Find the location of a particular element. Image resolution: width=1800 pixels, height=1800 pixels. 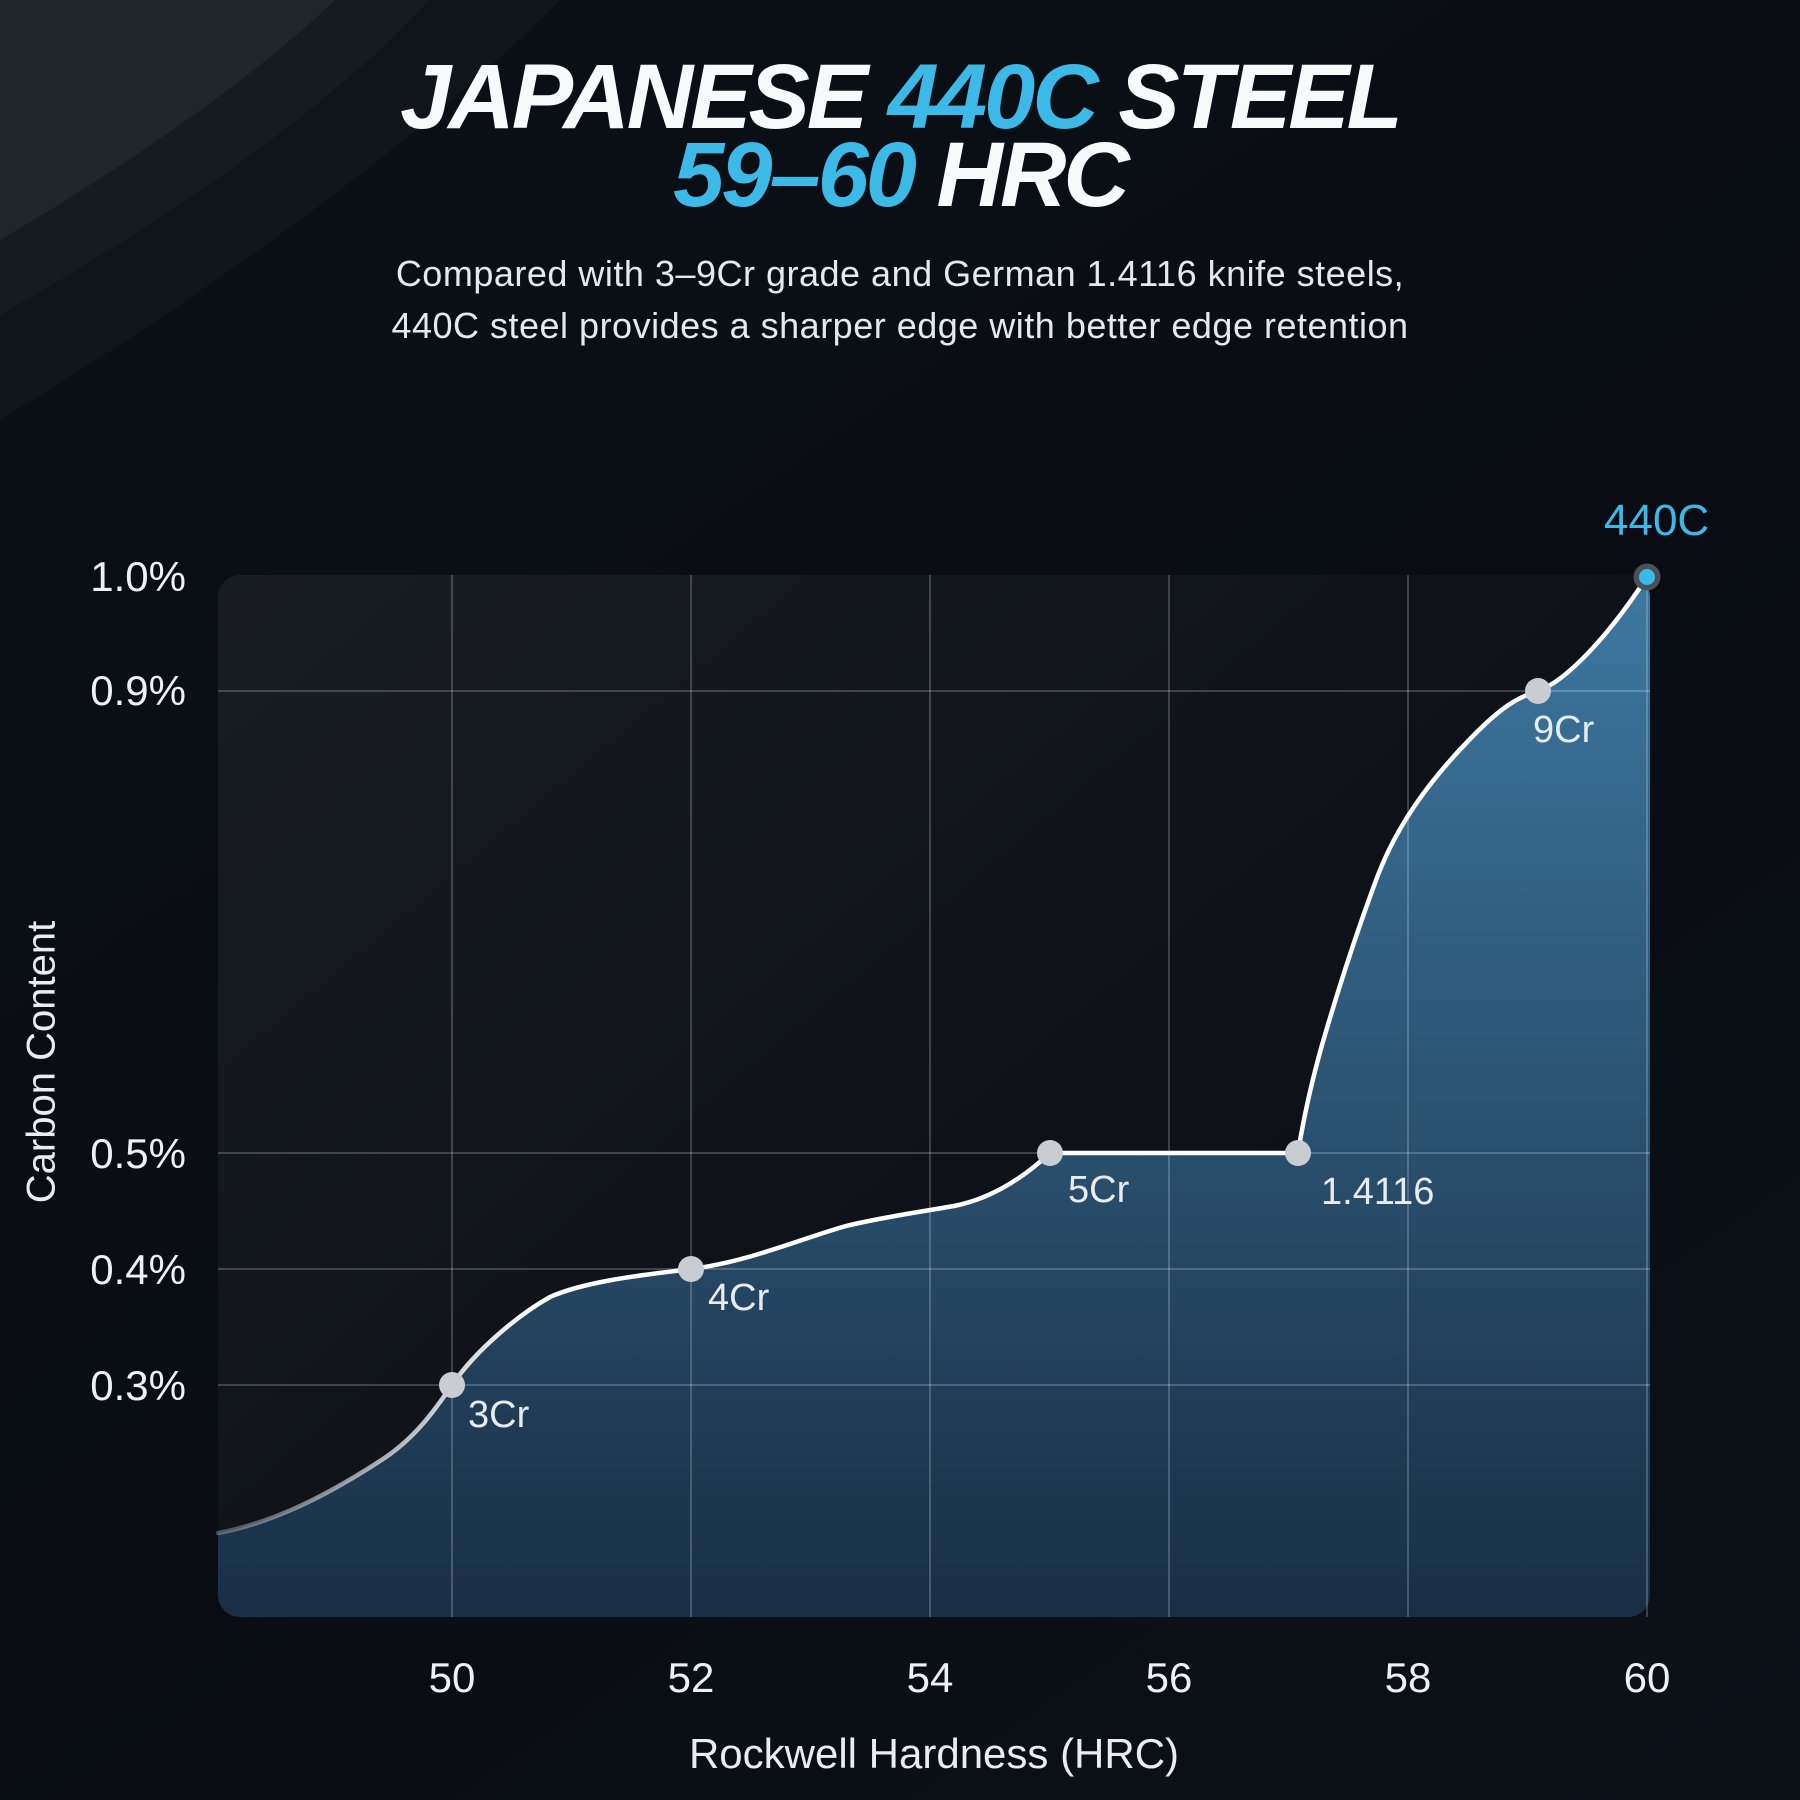

xtick-54: 54 is located at coordinates (930, 1677).